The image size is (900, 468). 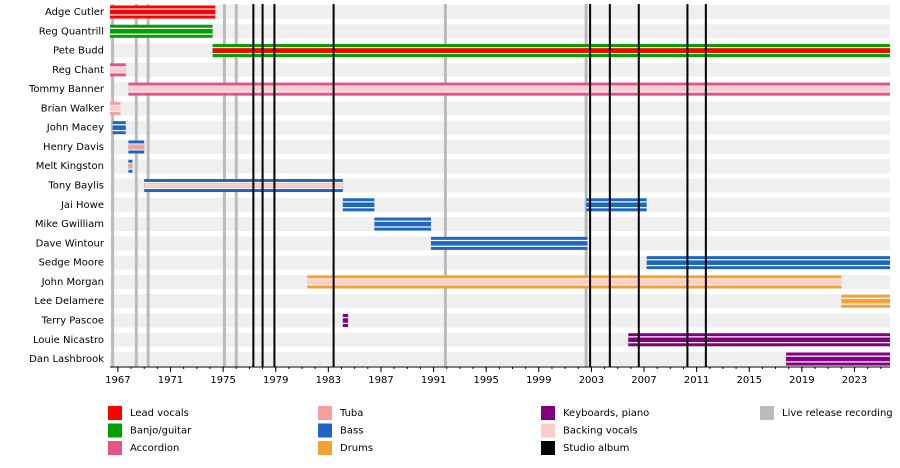 I want to click on x-tick-label: 2019, so click(x=801, y=380).